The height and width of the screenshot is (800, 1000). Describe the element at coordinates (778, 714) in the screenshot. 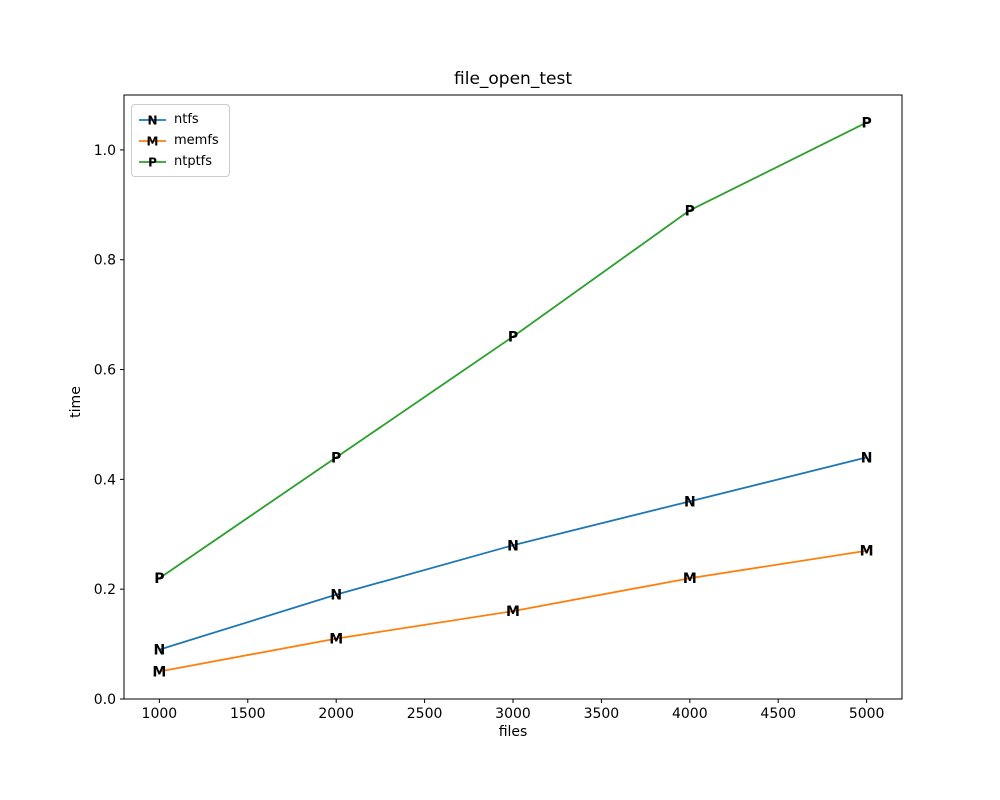

I see `x-tick-label: 4500` at that location.